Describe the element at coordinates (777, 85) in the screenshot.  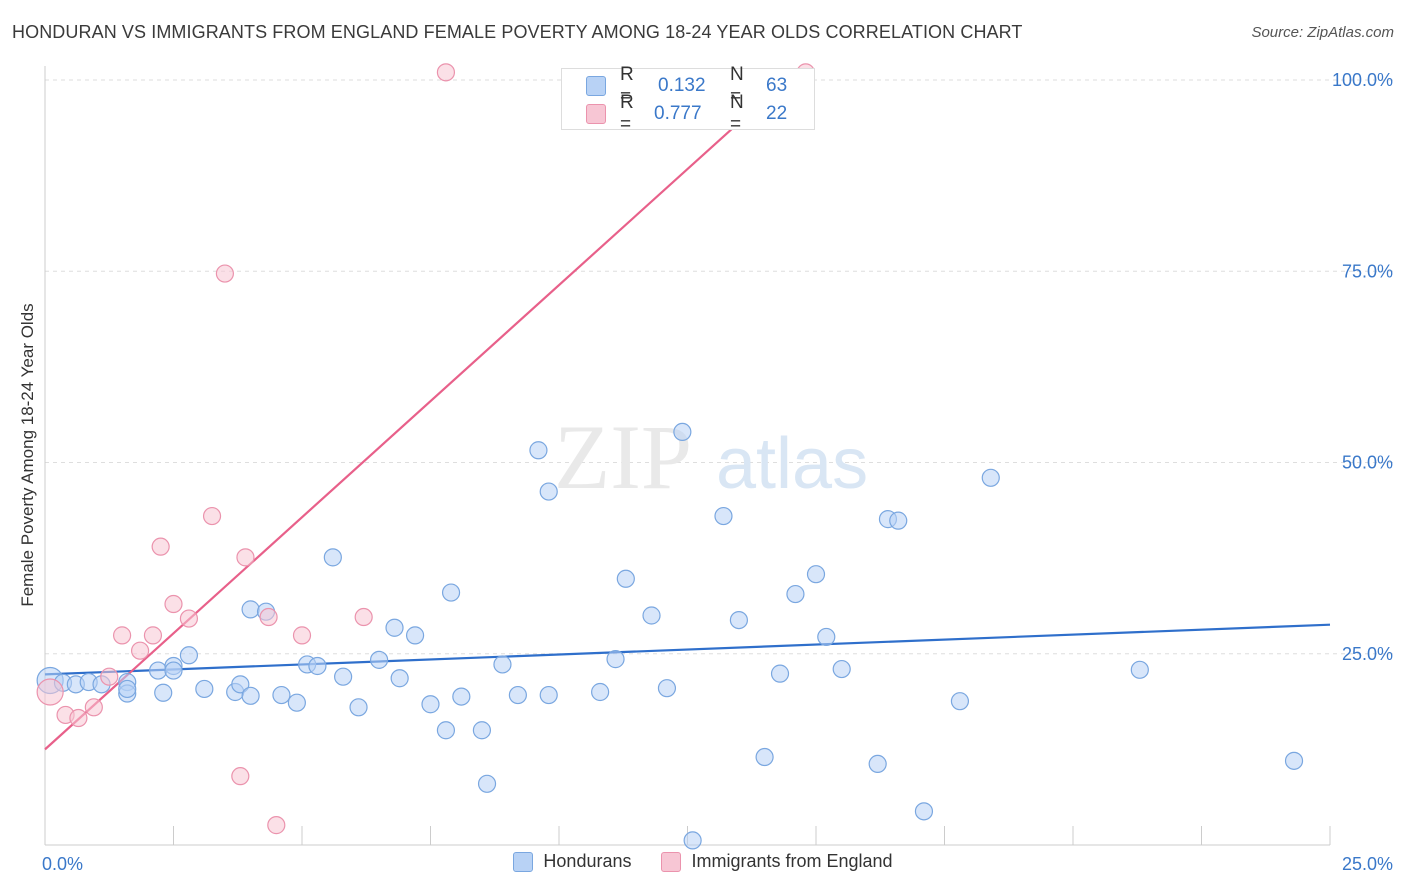
I see `stats-n-value: 63` at that location.